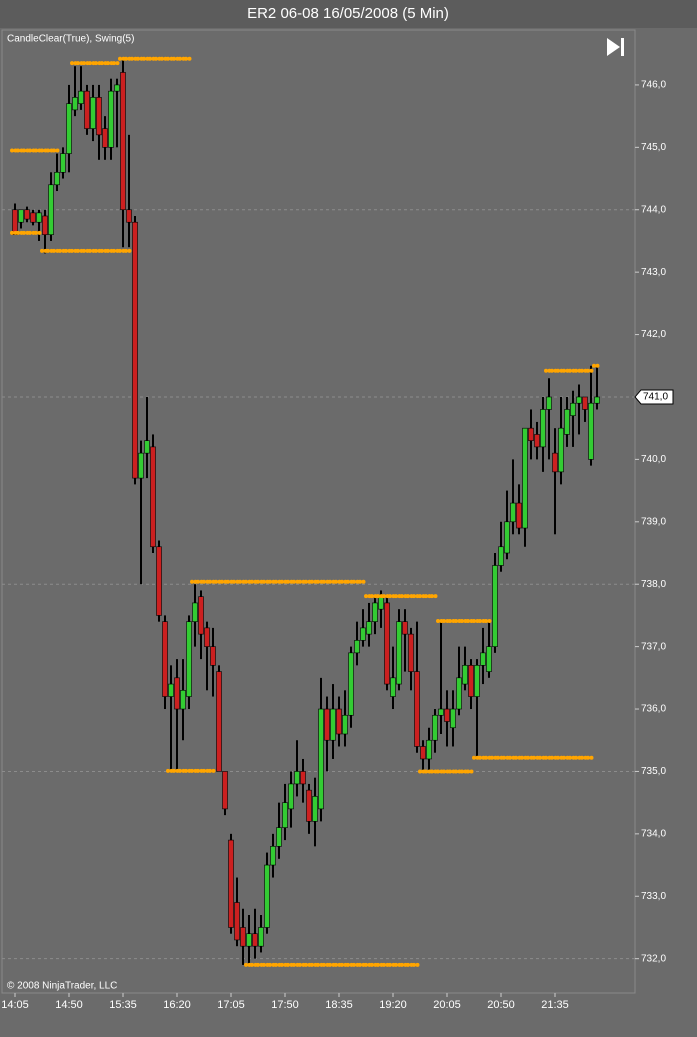 This screenshot has height=1037, width=697. I want to click on x-tick-label: 17:05, so click(231, 1005).